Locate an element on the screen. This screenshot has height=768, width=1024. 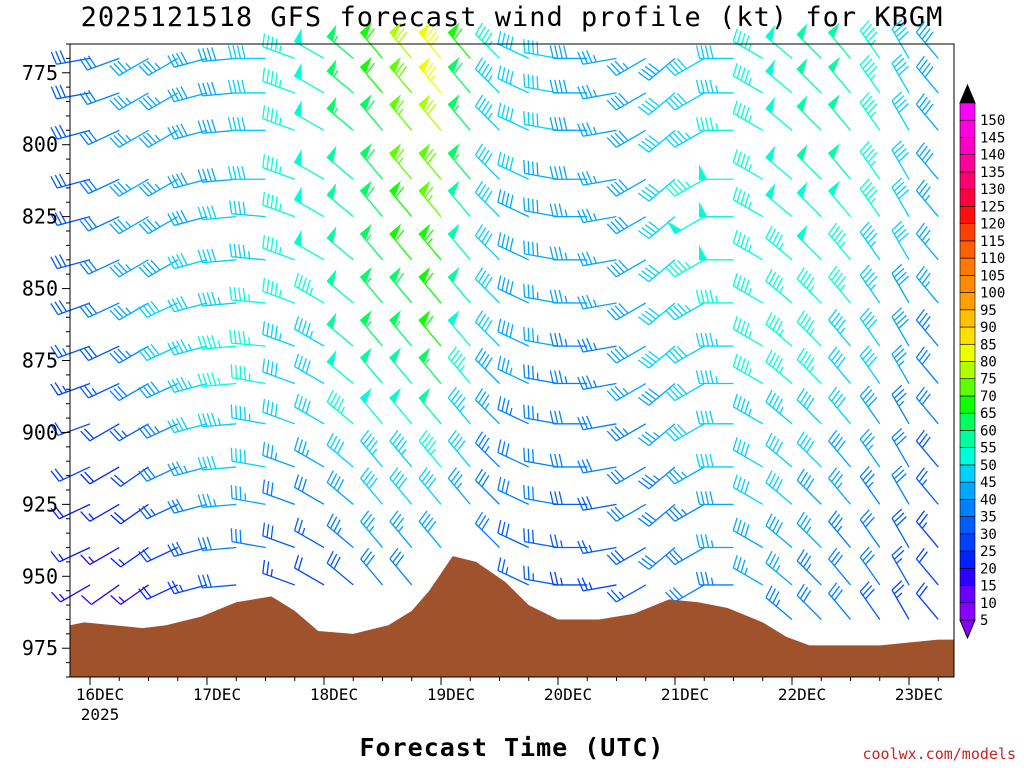
barb-flag is located at coordinates (365, 151).